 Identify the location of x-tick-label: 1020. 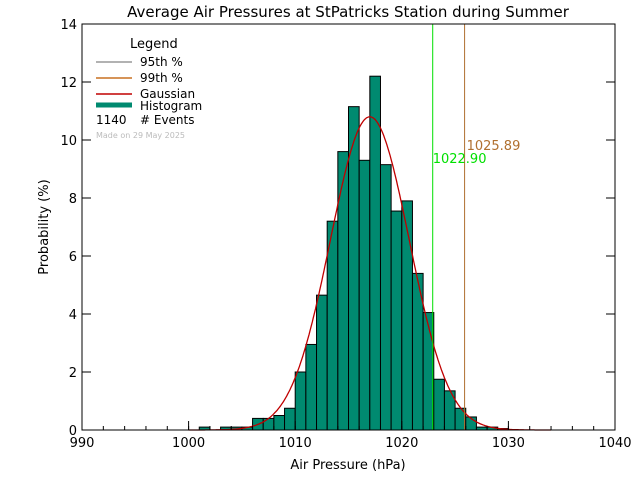
(401, 443).